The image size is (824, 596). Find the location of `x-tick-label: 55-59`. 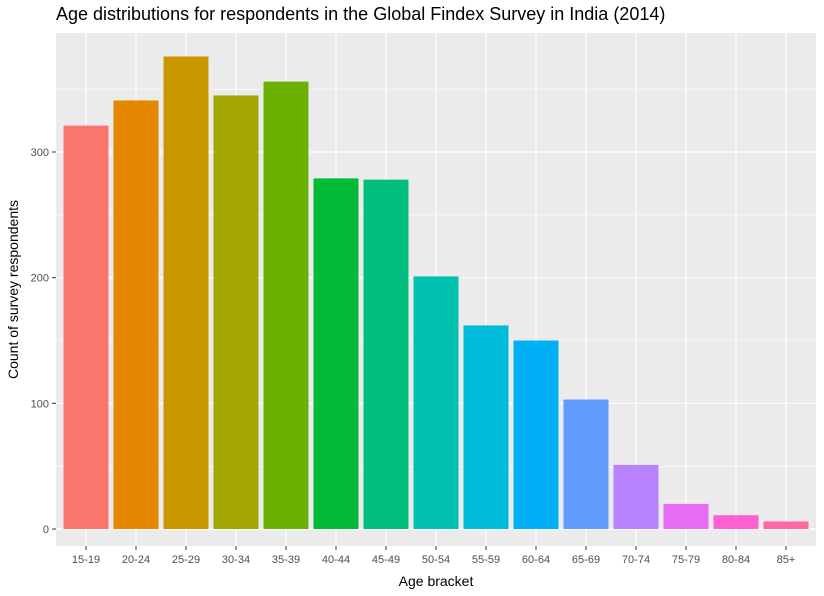

x-tick-label: 55-59 is located at coordinates (486, 560).